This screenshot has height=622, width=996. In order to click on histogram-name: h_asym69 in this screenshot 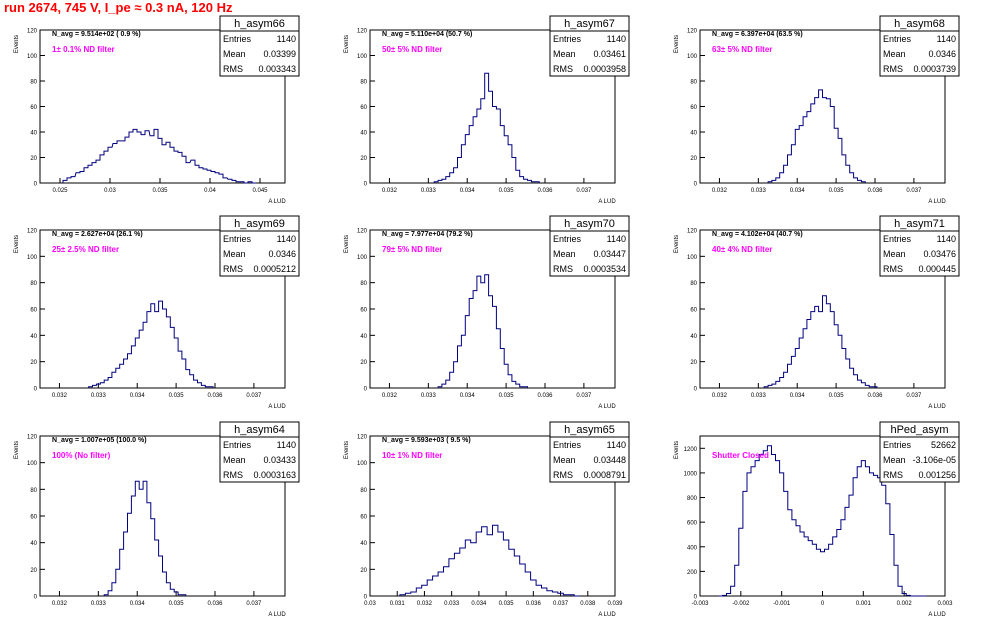, I will do `click(259, 224)`.